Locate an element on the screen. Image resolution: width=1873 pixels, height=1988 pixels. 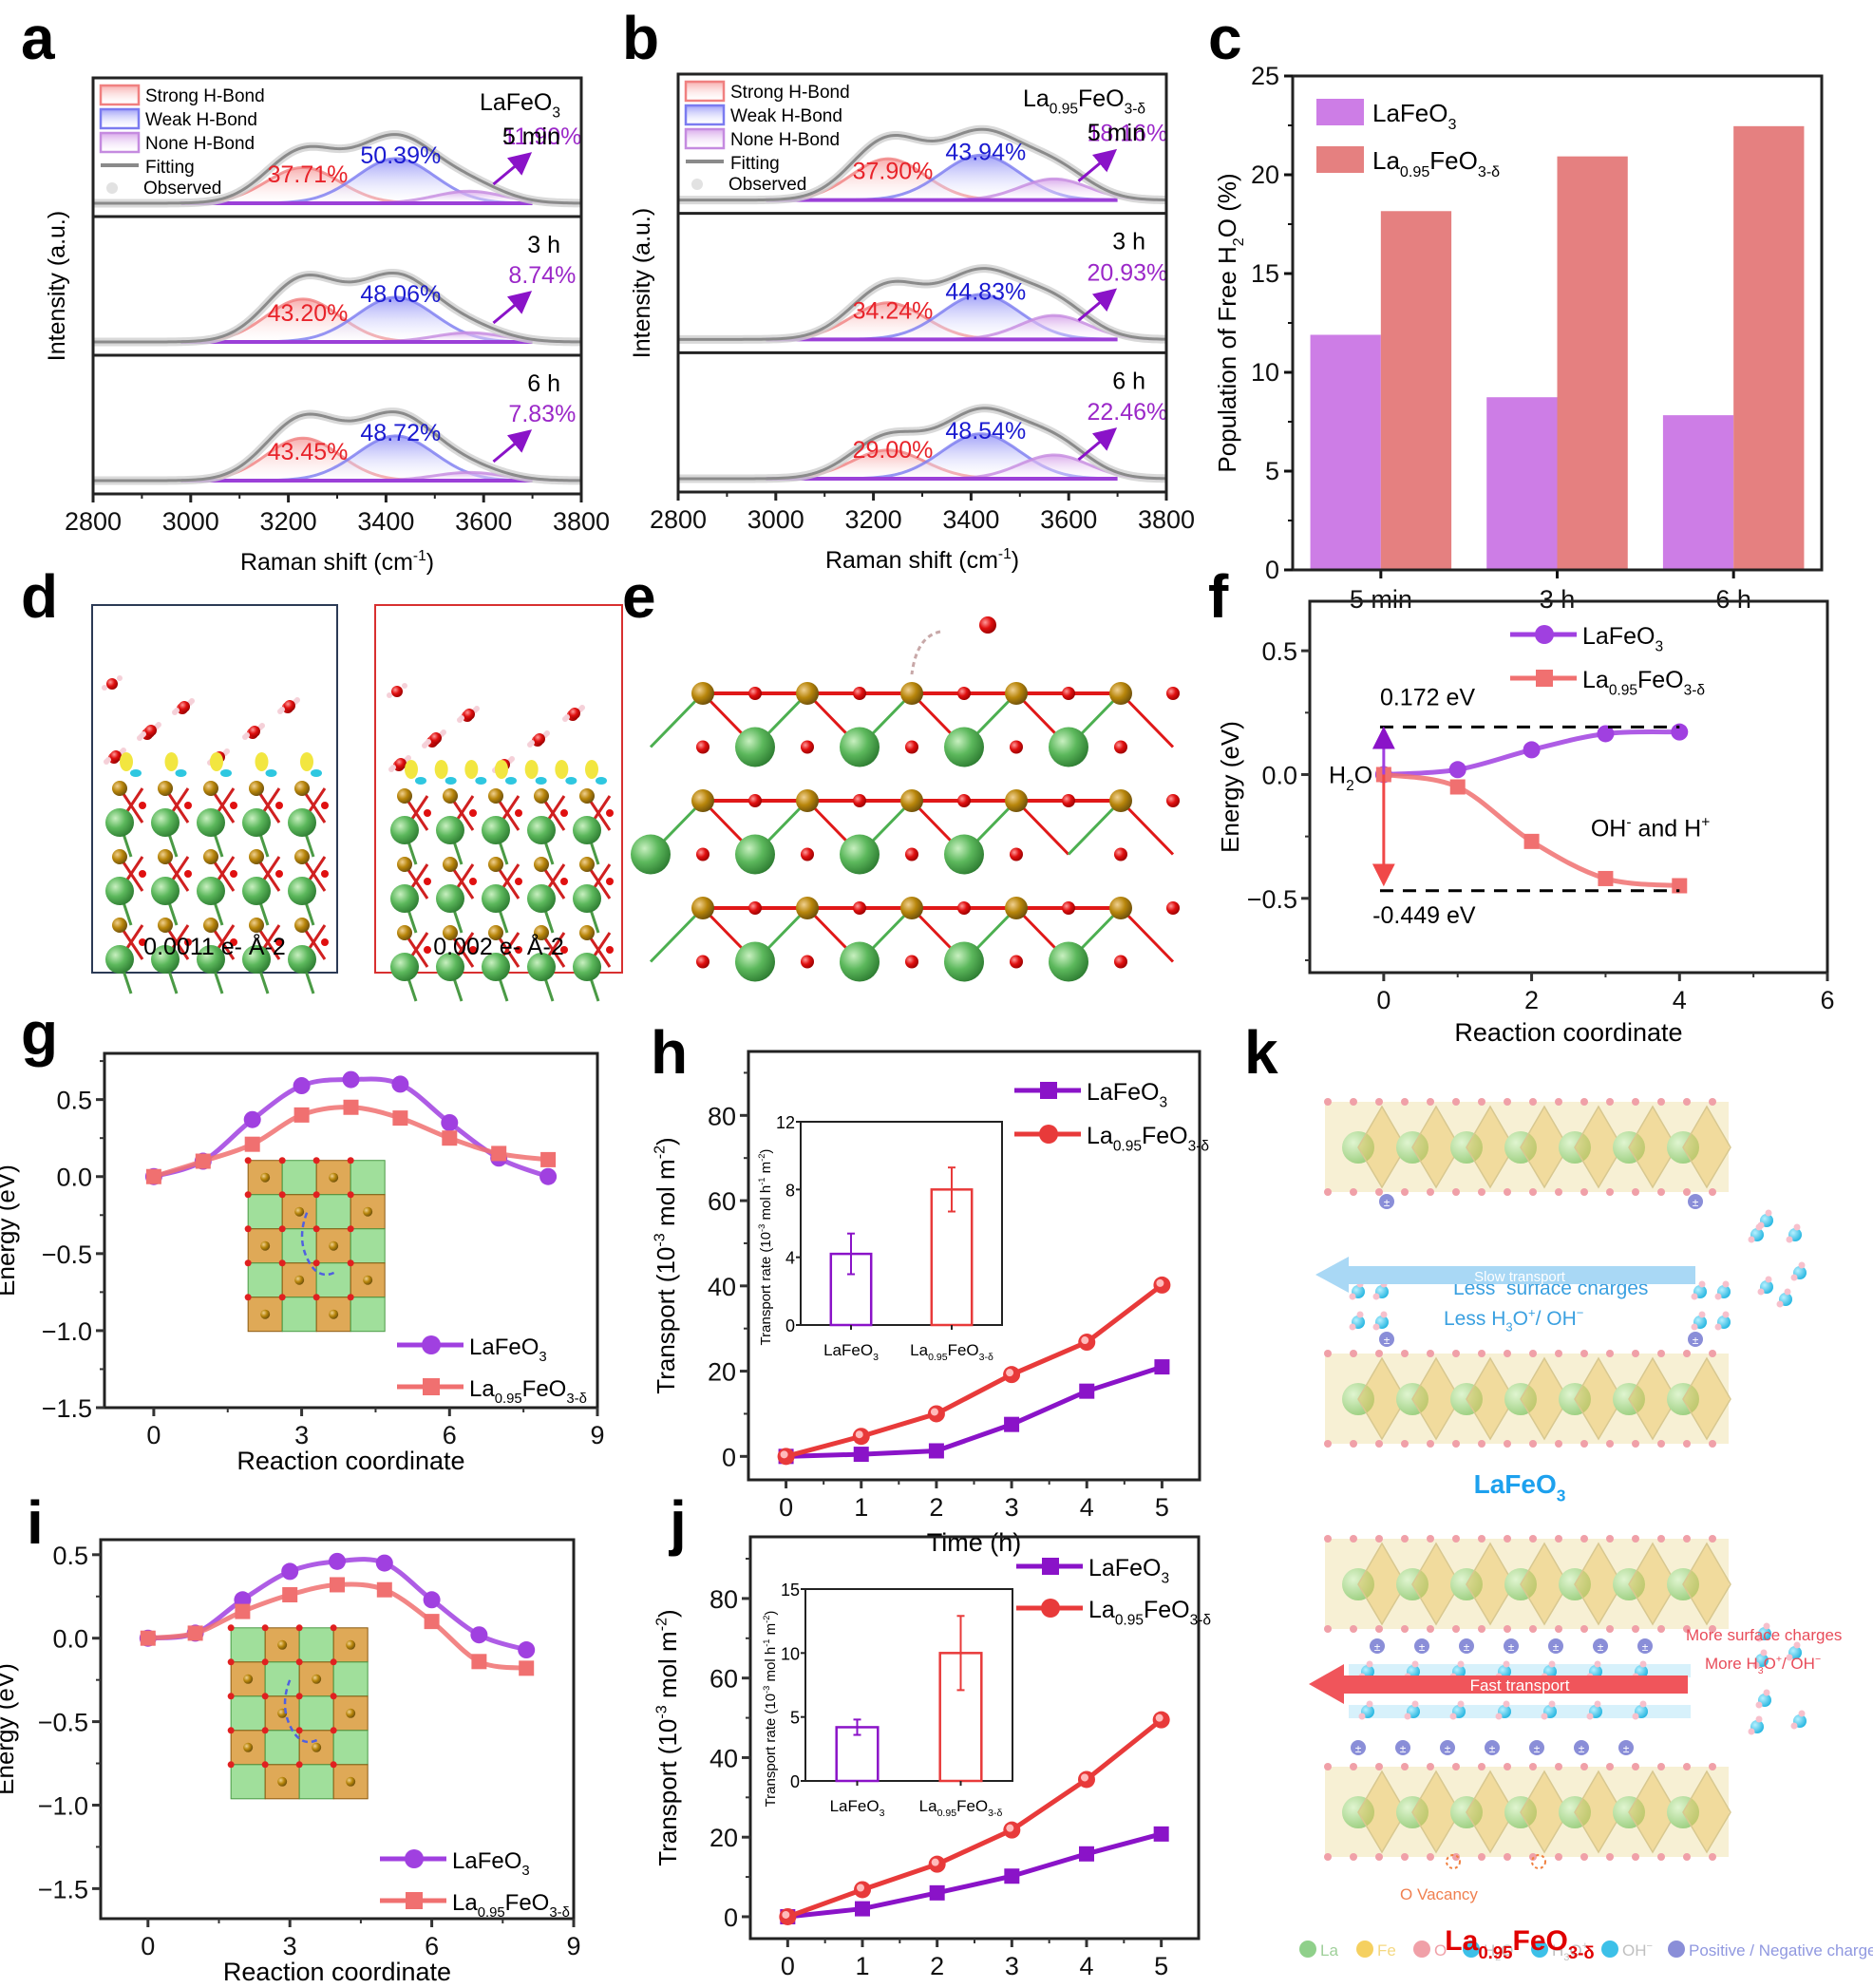
legend-swatch is located at coordinates (705, 92).